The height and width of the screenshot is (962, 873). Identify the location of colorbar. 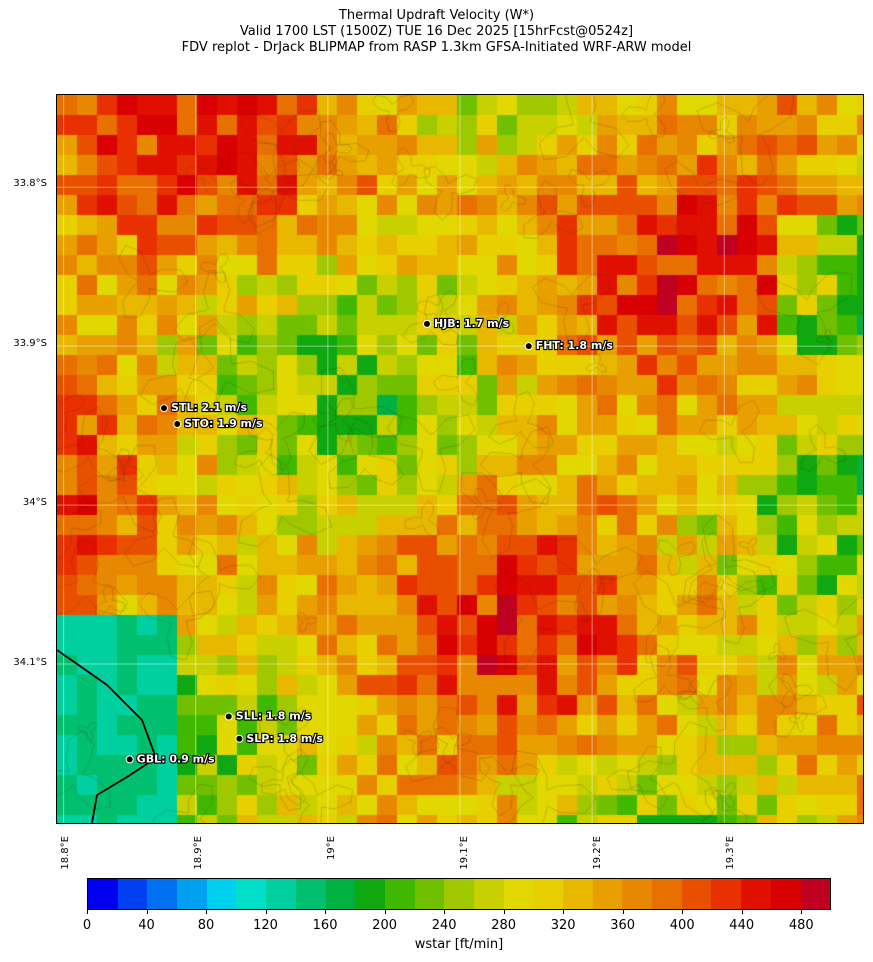
(459, 894).